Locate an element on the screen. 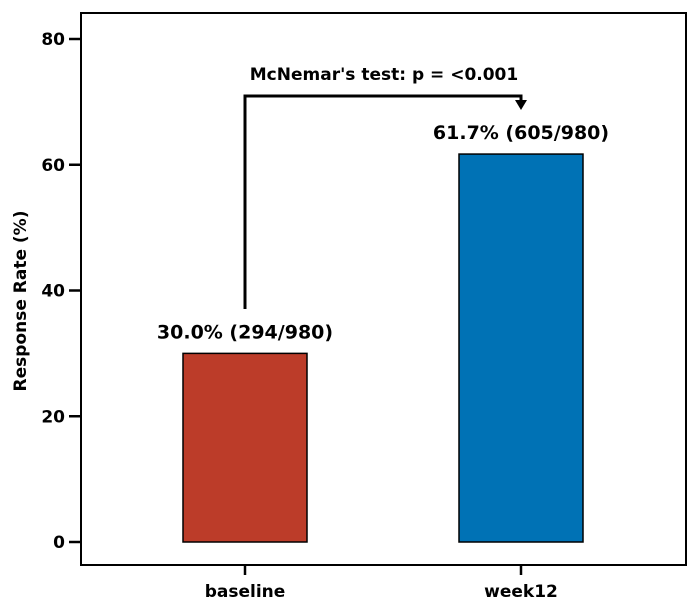 The width and height of the screenshot is (700, 612). bar-baseline is located at coordinates (245, 447).